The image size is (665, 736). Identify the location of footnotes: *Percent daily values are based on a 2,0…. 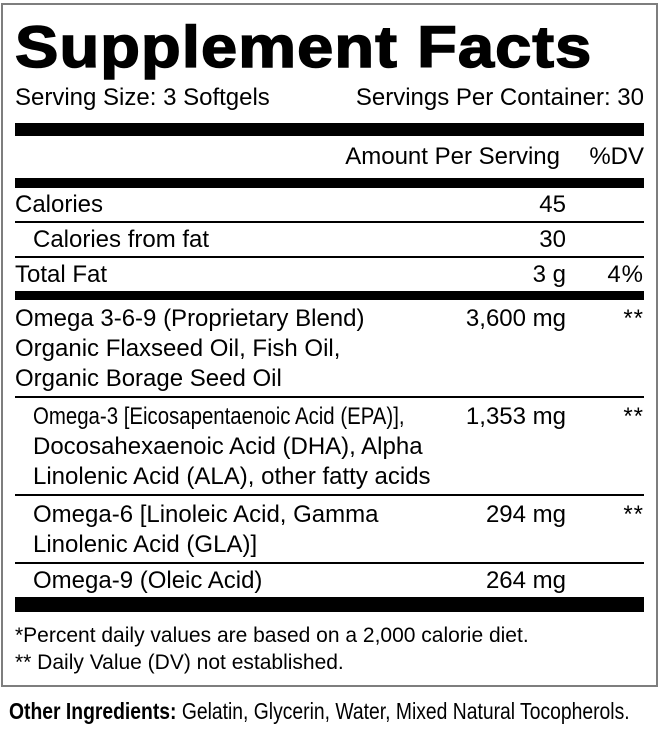
(329, 644).